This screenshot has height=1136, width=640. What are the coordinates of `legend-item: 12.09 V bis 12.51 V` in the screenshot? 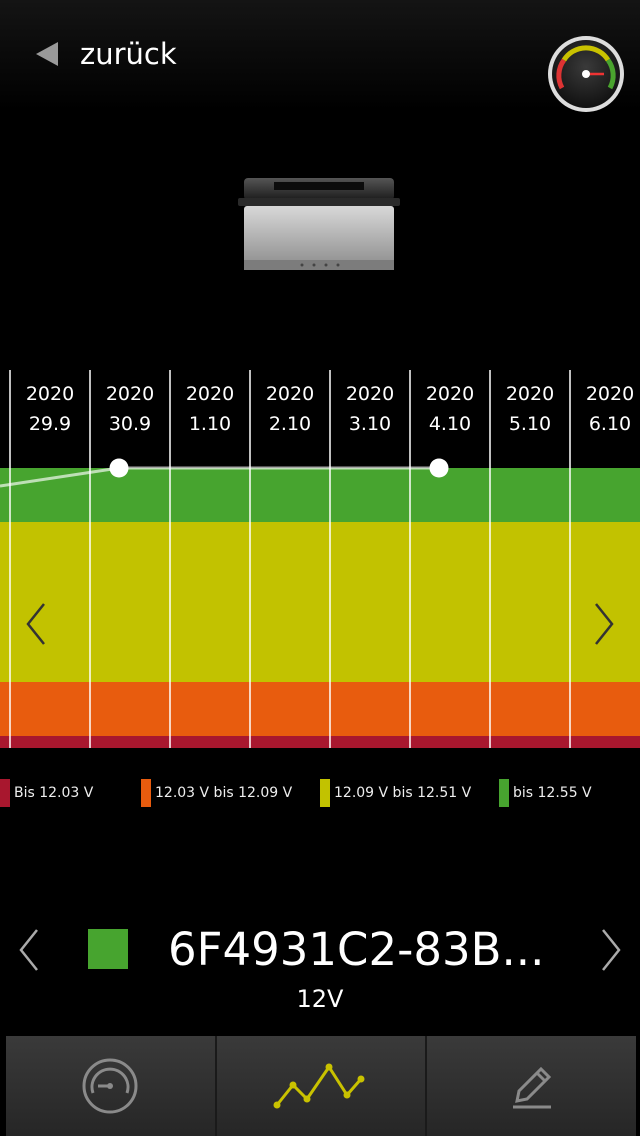 It's located at (395, 793).